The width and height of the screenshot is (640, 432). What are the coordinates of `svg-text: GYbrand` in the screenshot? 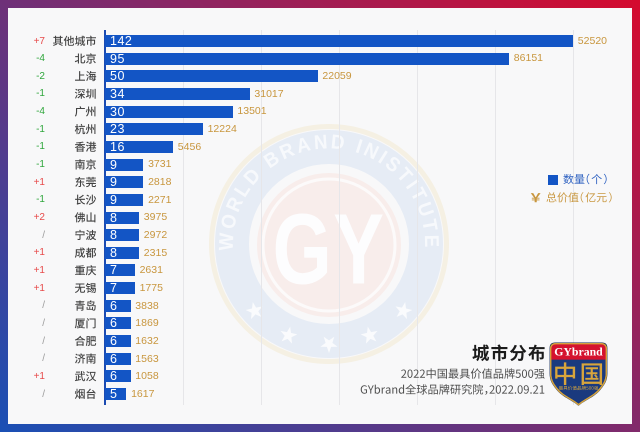 It's located at (578, 352).